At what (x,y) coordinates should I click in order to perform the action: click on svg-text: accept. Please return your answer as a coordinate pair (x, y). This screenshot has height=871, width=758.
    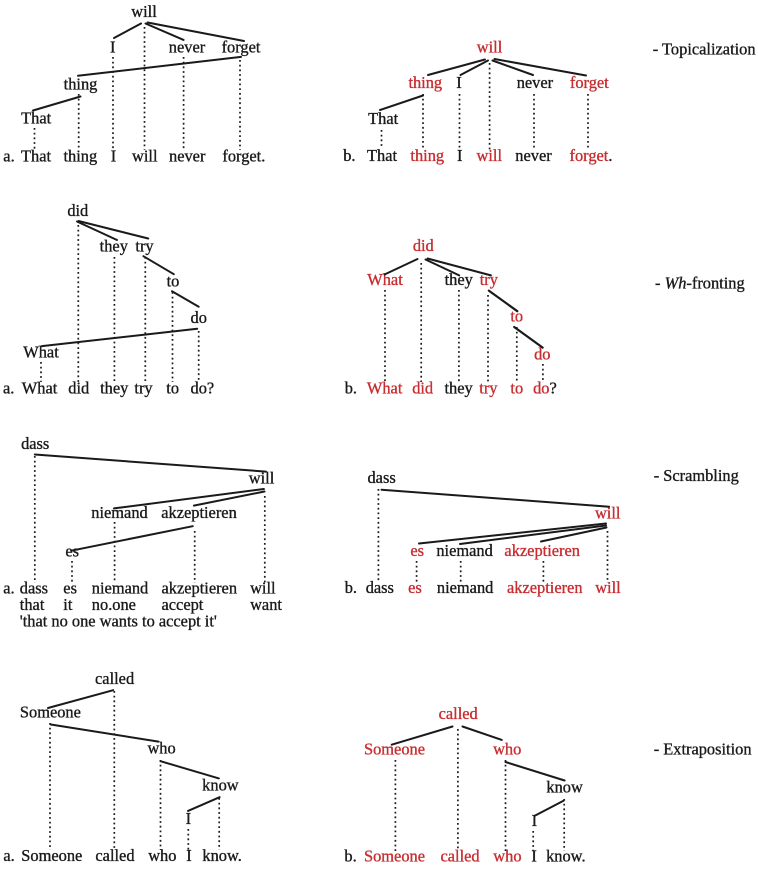
    Looking at the image, I should click on (183, 604).